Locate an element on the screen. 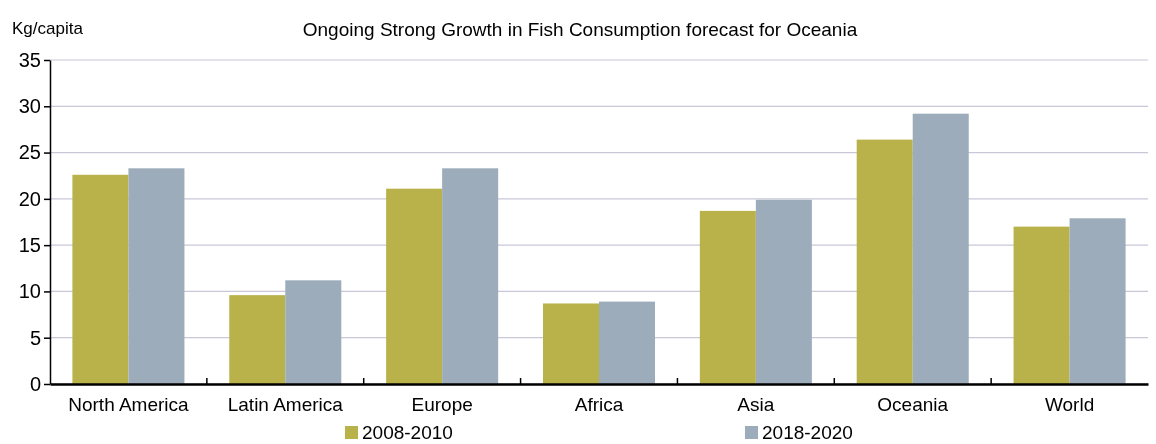 This screenshot has width=1156, height=444. y-tick-label: 0 is located at coordinates (35, 383).